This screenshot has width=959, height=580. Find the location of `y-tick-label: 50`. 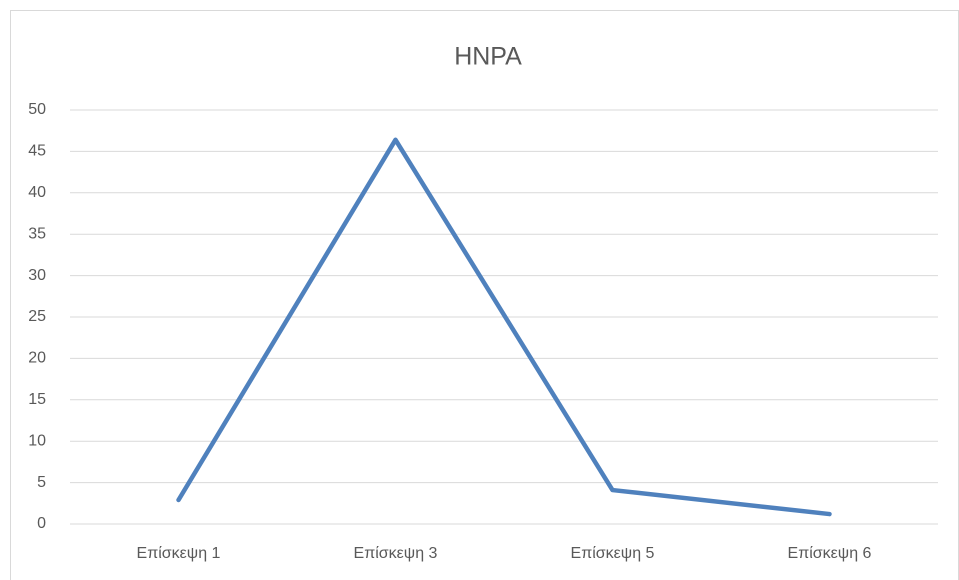

y-tick-label: 50 is located at coordinates (37, 109).